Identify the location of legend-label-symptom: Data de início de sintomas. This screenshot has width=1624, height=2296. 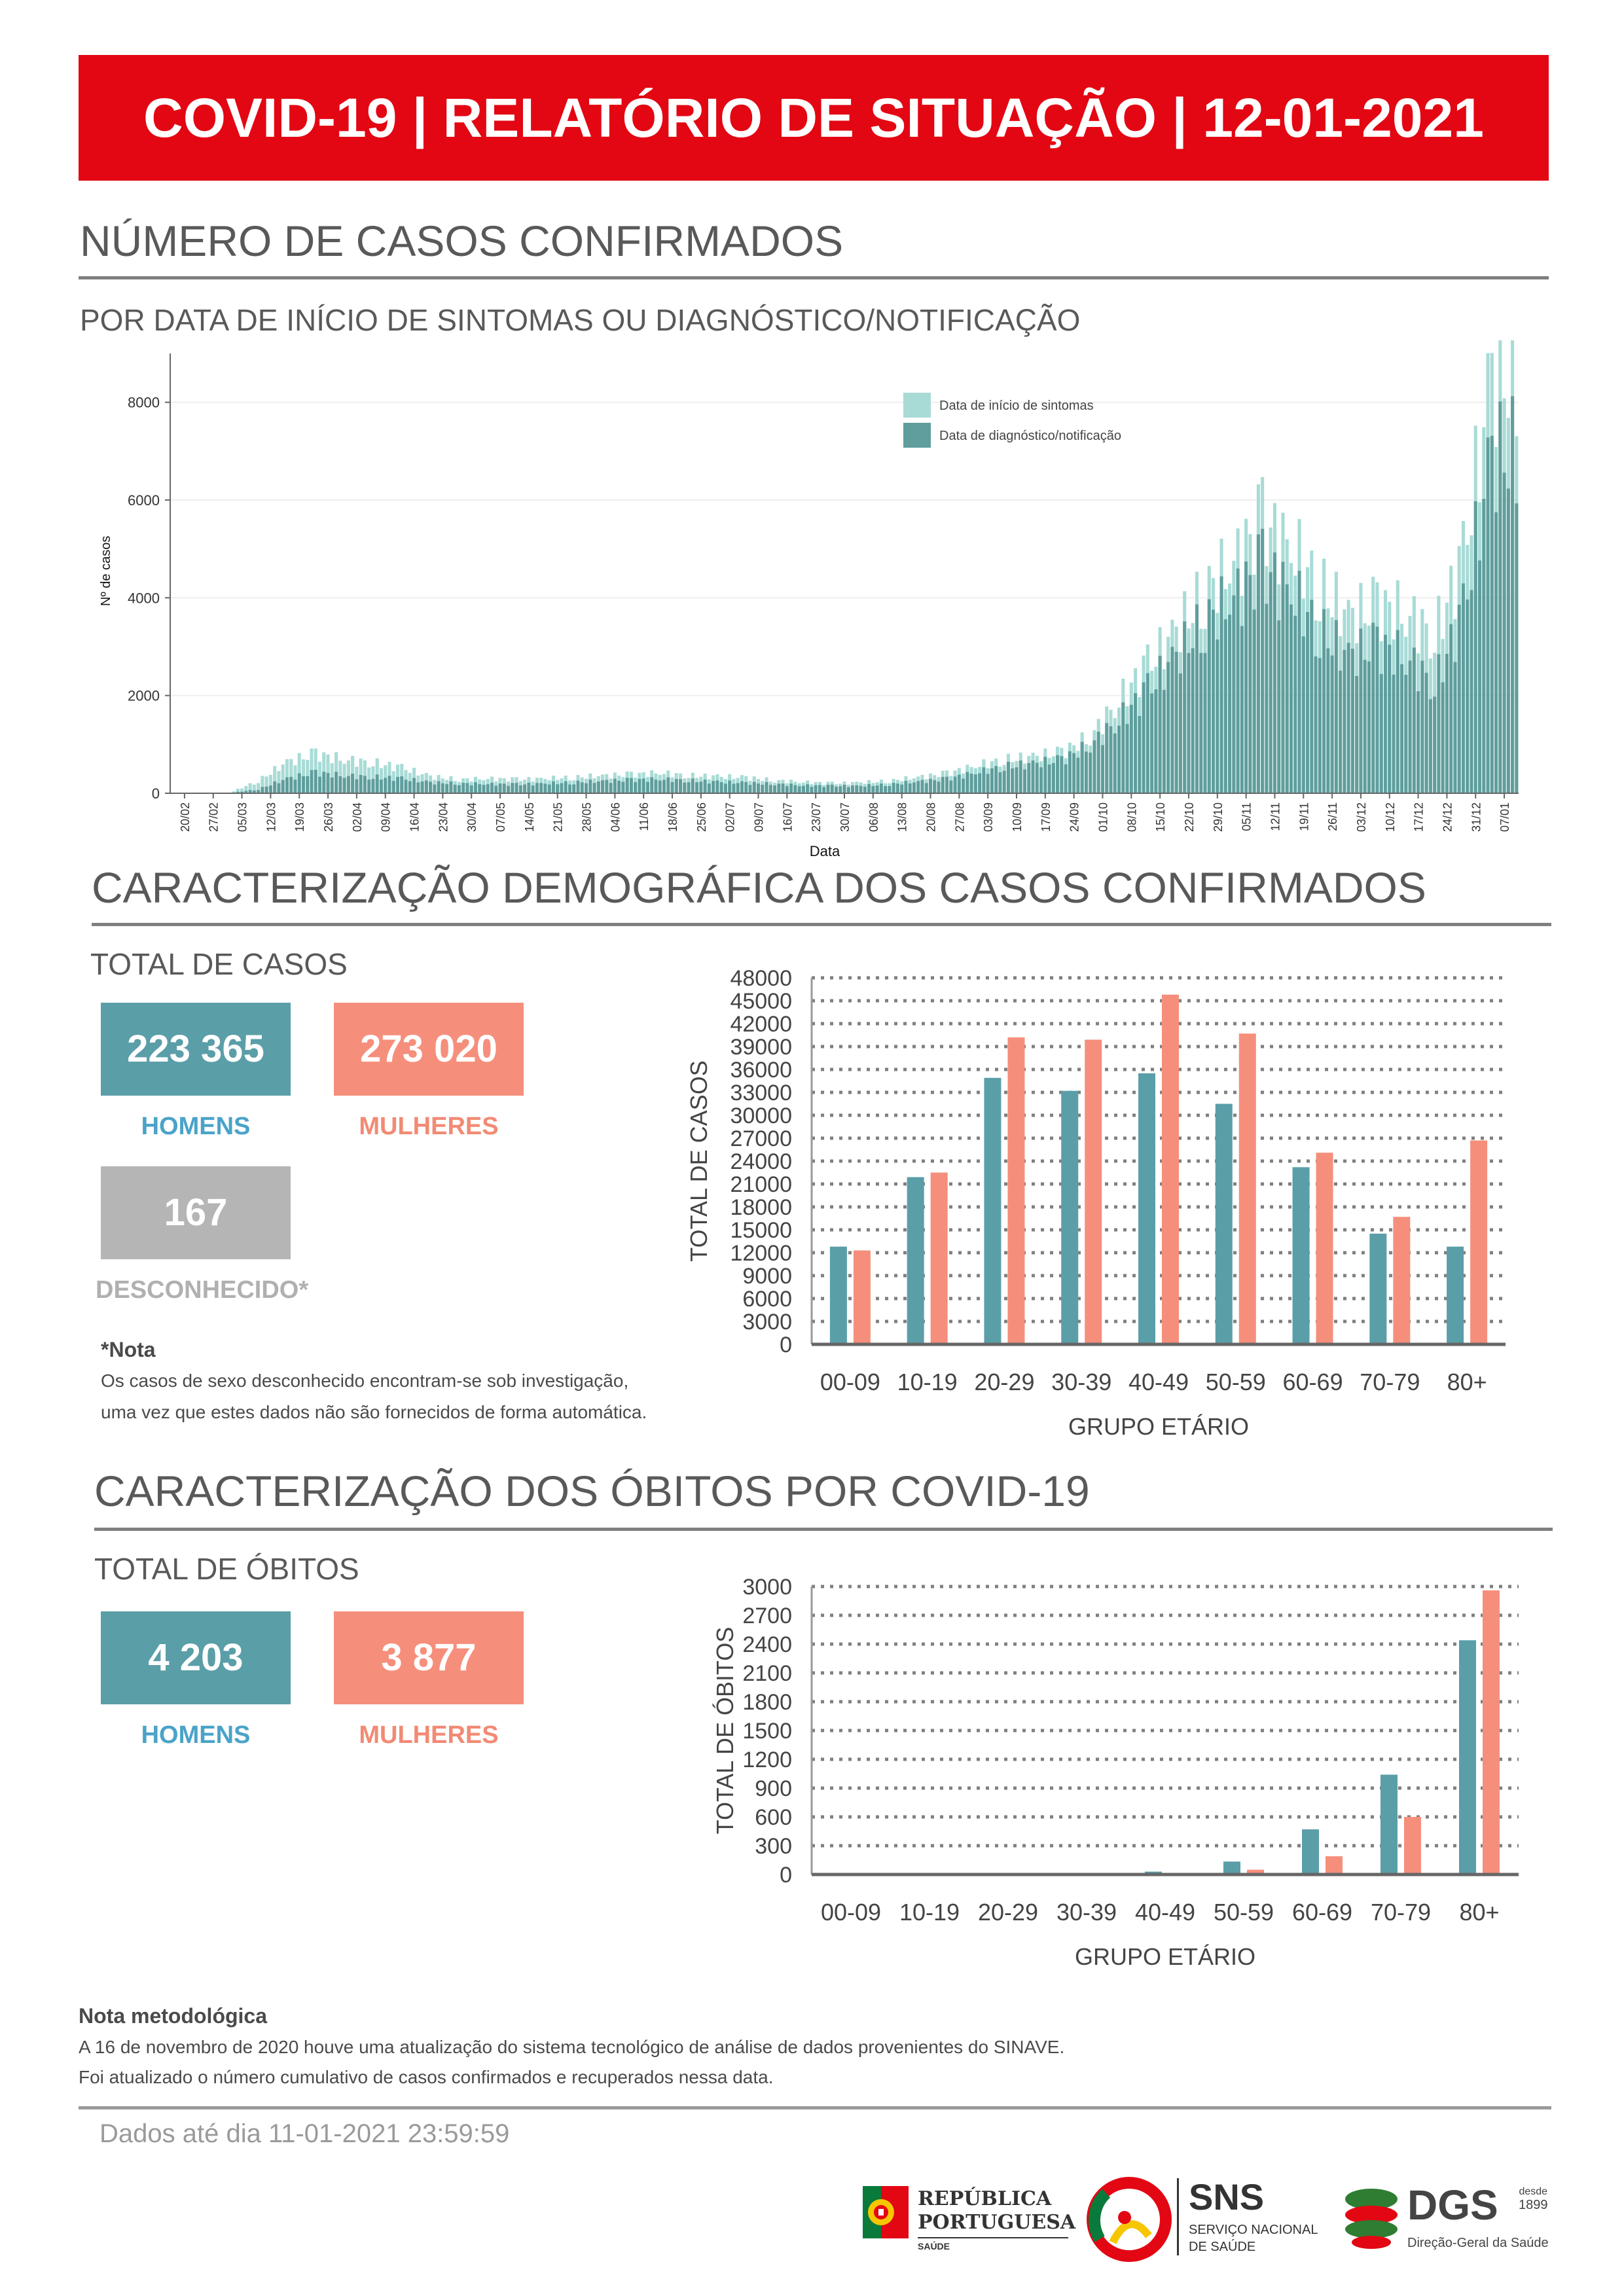
(1016, 406).